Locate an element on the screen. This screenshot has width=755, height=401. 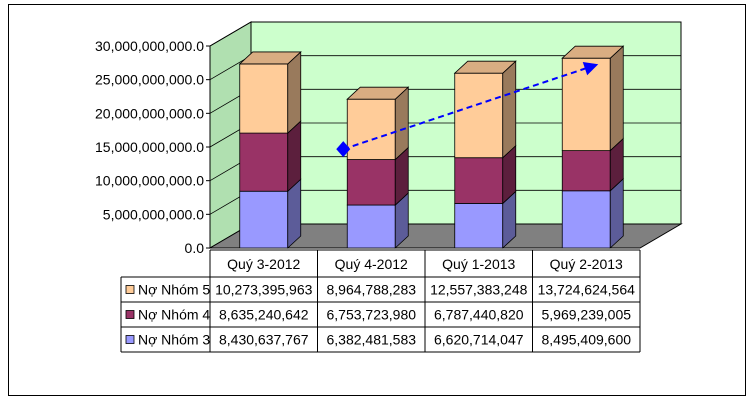
data-cell: 8,635,240,642 is located at coordinates (264, 315).